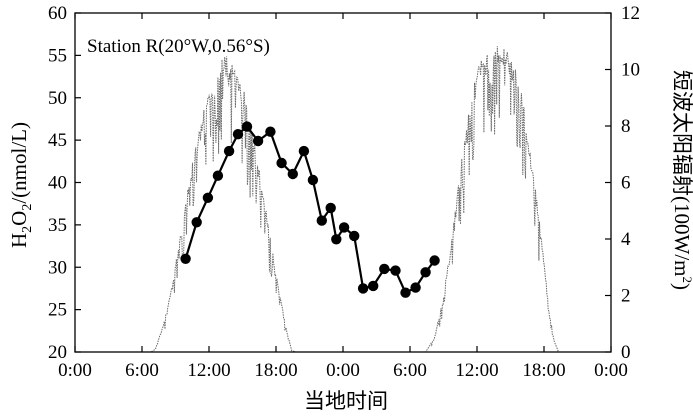  What do you see at coordinates (626, 126) in the screenshot?
I see `y-right-tick-label: 8` at bounding box center [626, 126].